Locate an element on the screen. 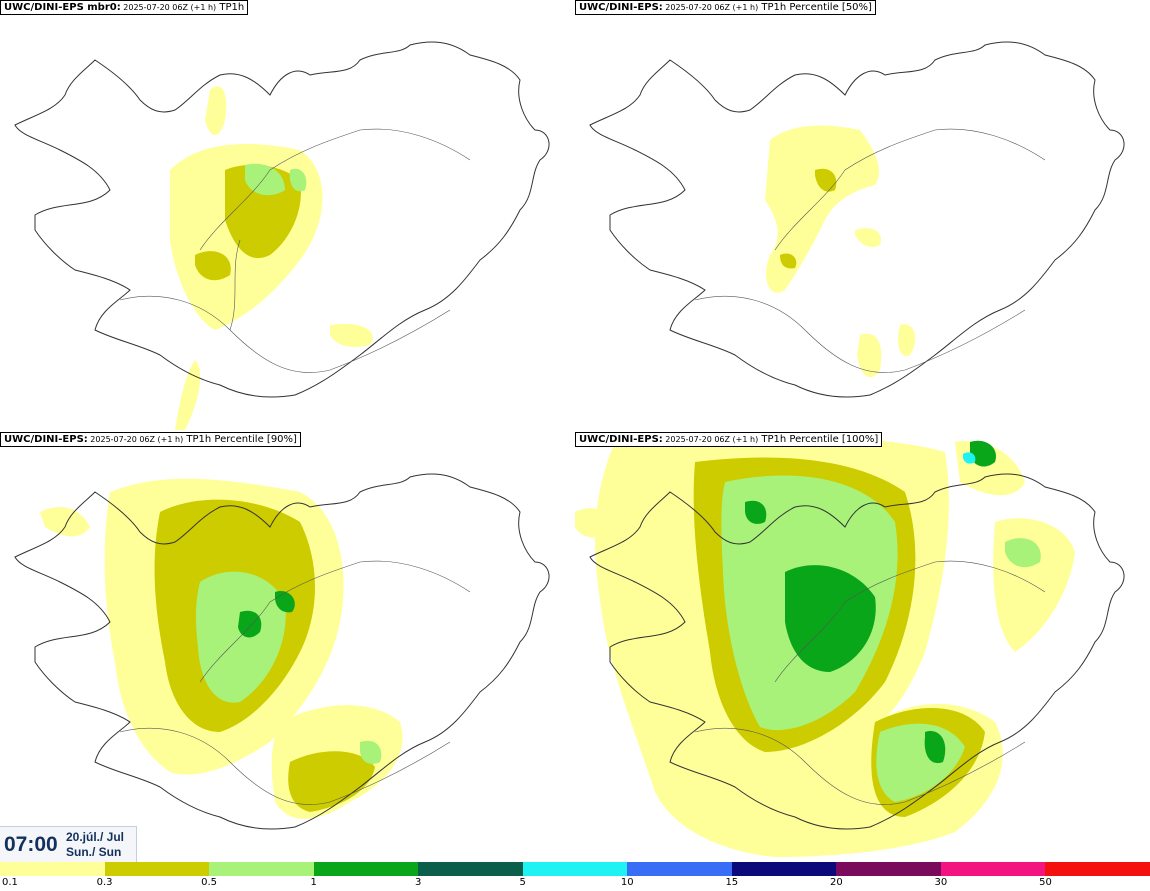 This screenshot has width=1150, height=891. precip-light is located at coordinates (840, 251).